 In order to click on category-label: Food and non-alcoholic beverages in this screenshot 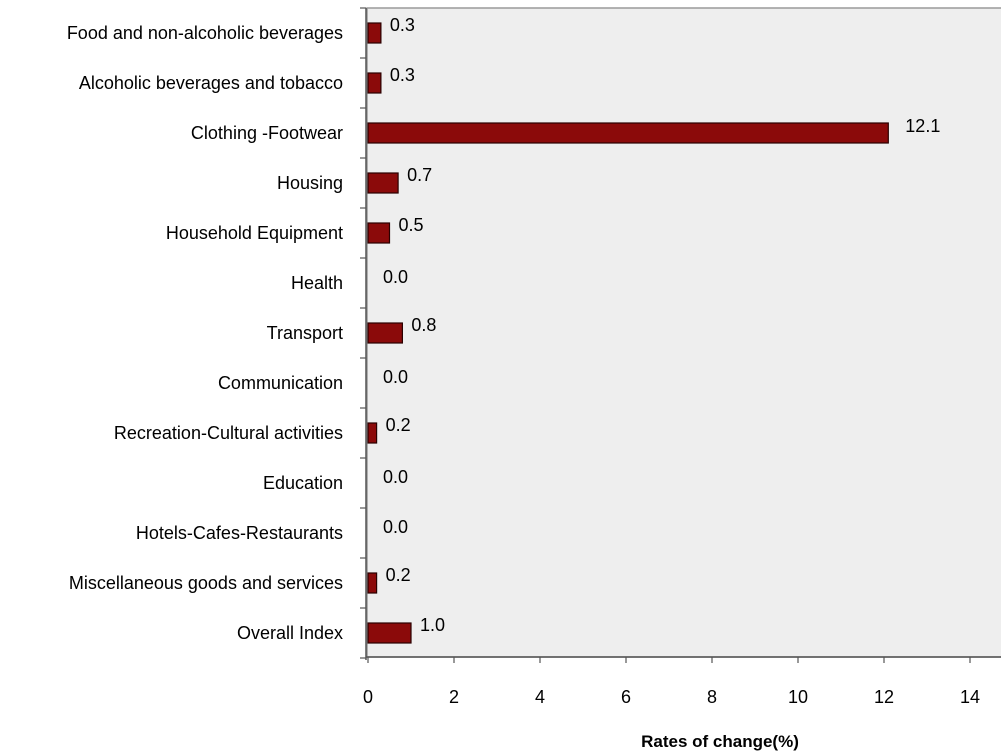, I will do `click(205, 33)`.